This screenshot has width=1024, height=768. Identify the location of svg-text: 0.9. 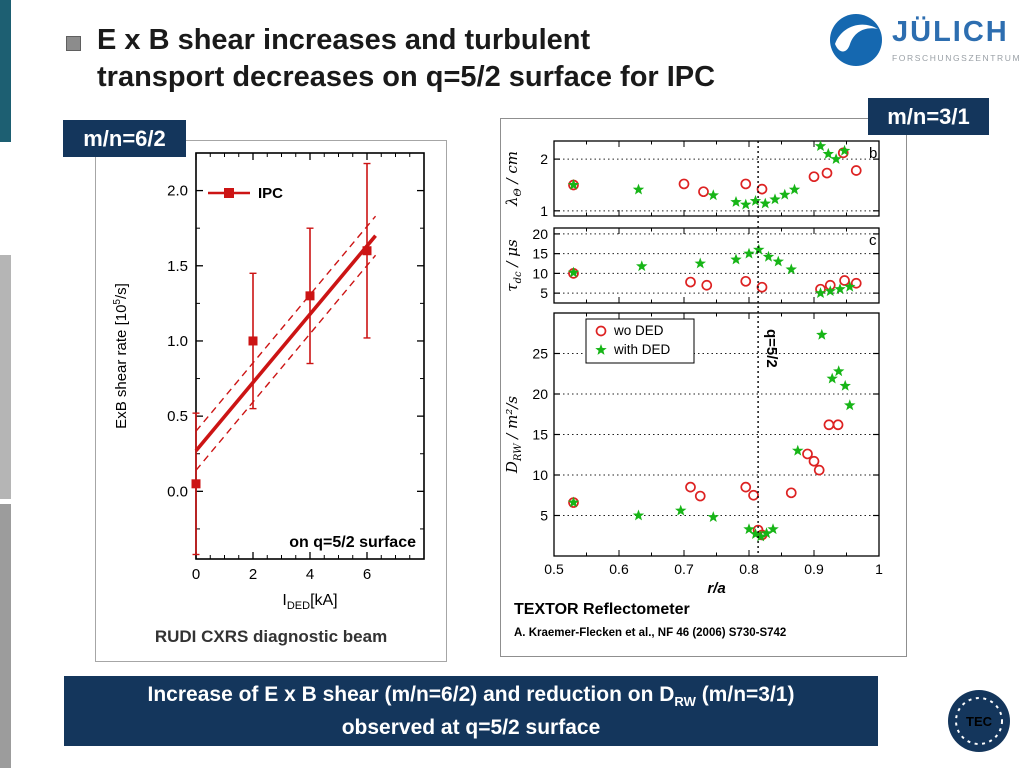
(814, 569).